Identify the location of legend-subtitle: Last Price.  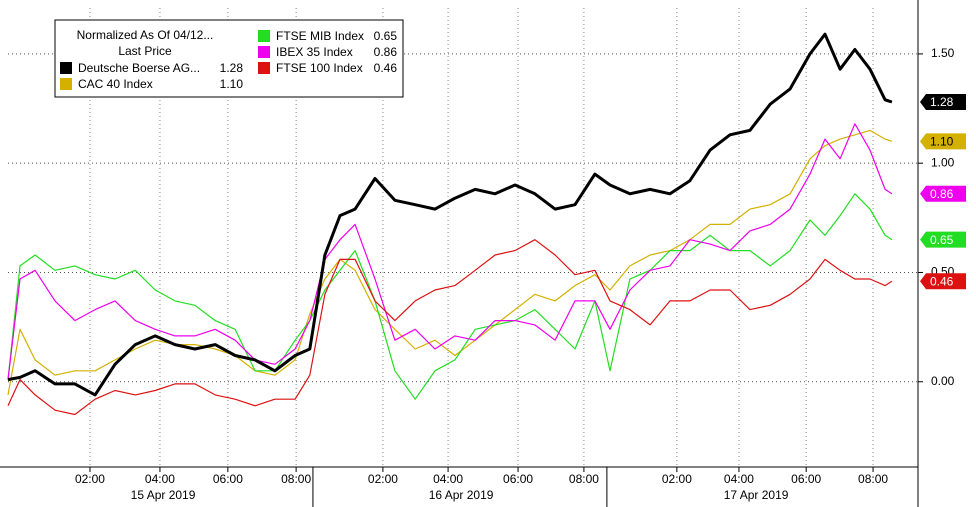
(145, 51).